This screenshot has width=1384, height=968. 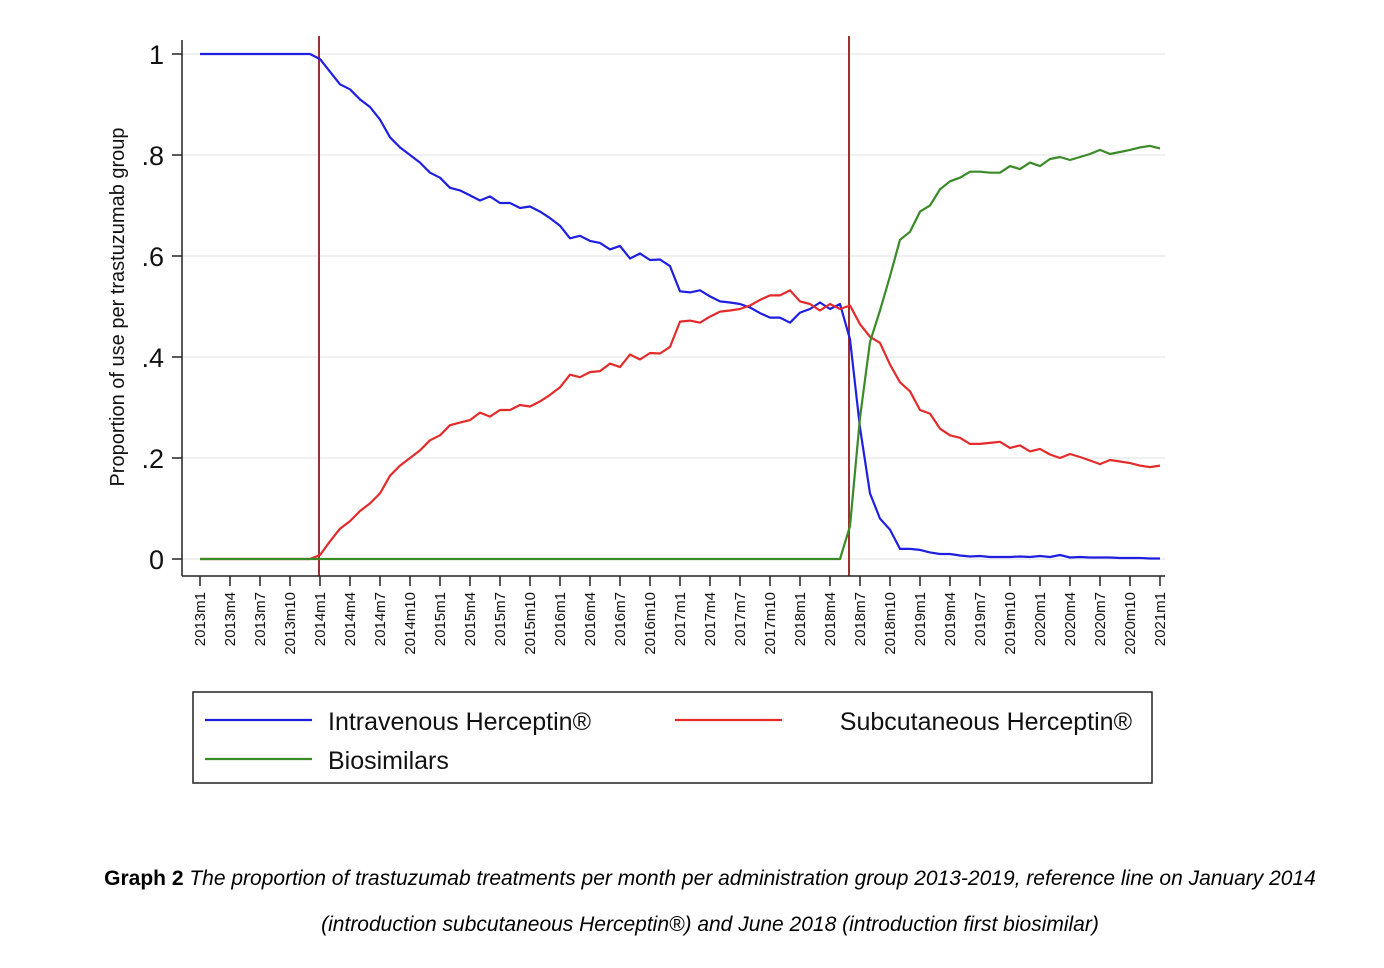 What do you see at coordinates (1010, 623) in the screenshot?
I see `x-tick-label: 2019m10` at bounding box center [1010, 623].